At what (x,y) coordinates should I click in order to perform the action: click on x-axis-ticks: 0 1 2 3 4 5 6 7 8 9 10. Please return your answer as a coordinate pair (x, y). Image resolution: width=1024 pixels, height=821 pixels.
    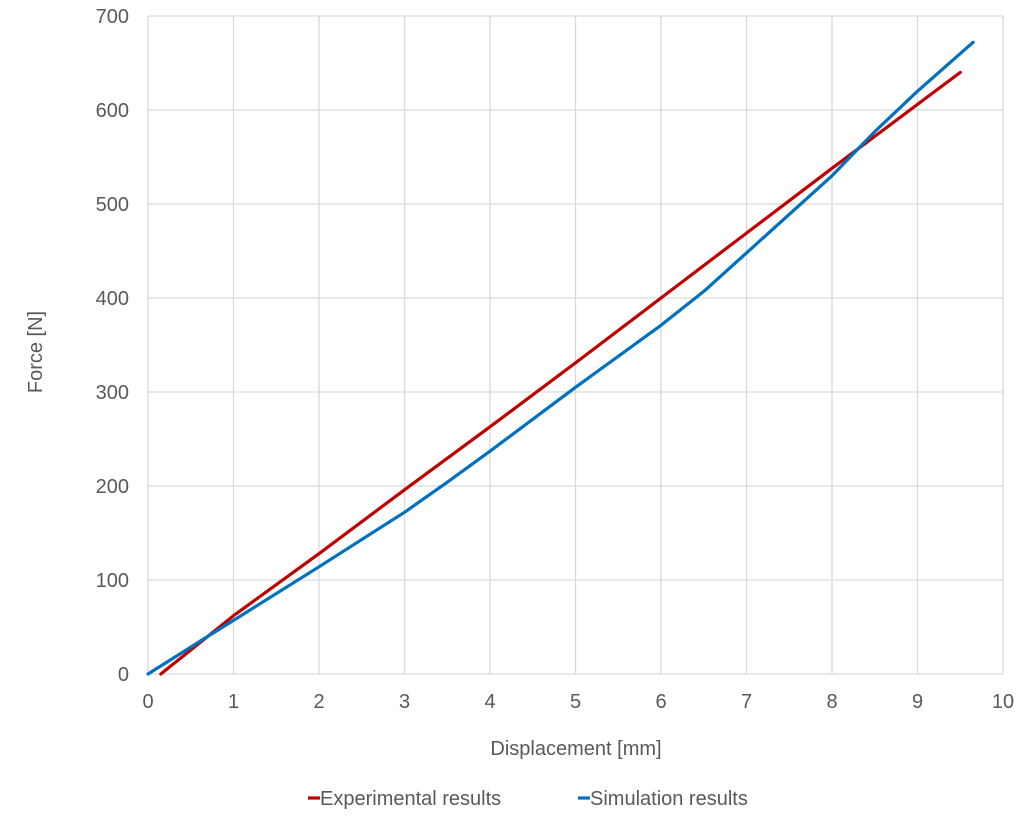
    Looking at the image, I should click on (578, 702).